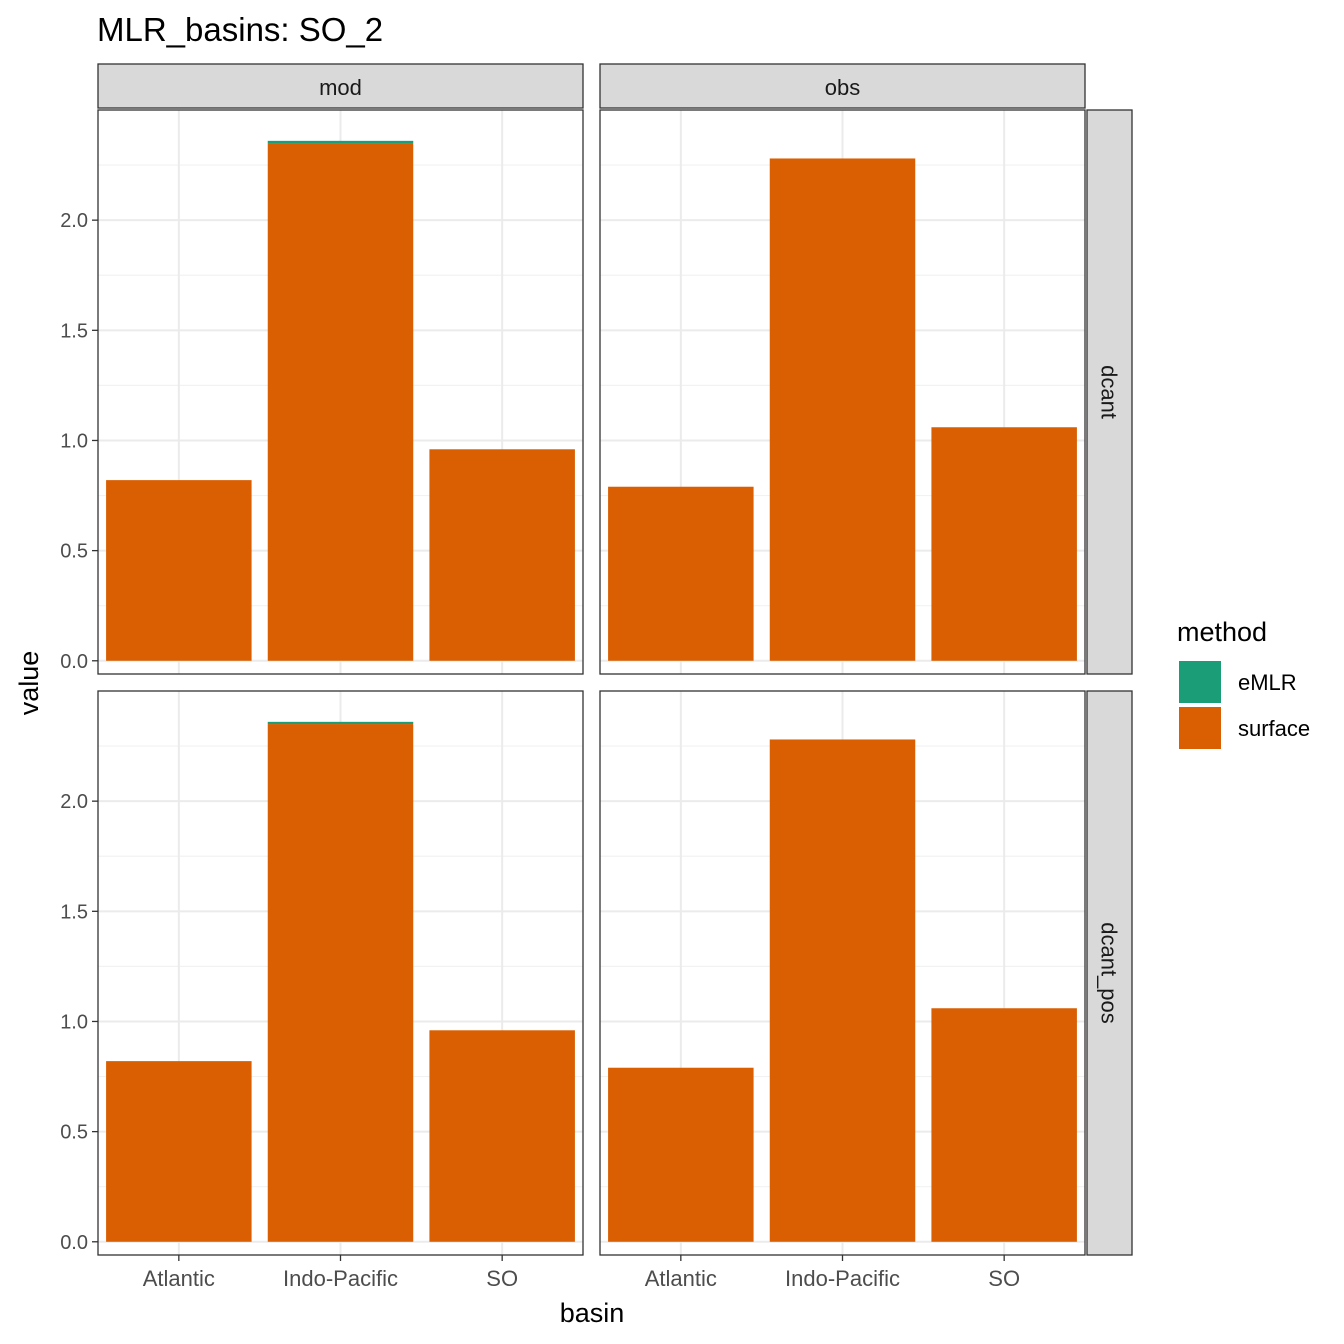 Image resolution: width=1344 pixels, height=1344 pixels. Describe the element at coordinates (1200, 728) in the screenshot. I see `legend-key-surface` at that location.